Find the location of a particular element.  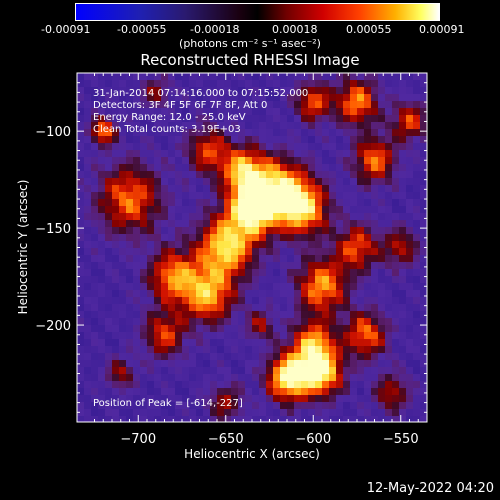

y-tick-label: −100 is located at coordinates (53, 132).